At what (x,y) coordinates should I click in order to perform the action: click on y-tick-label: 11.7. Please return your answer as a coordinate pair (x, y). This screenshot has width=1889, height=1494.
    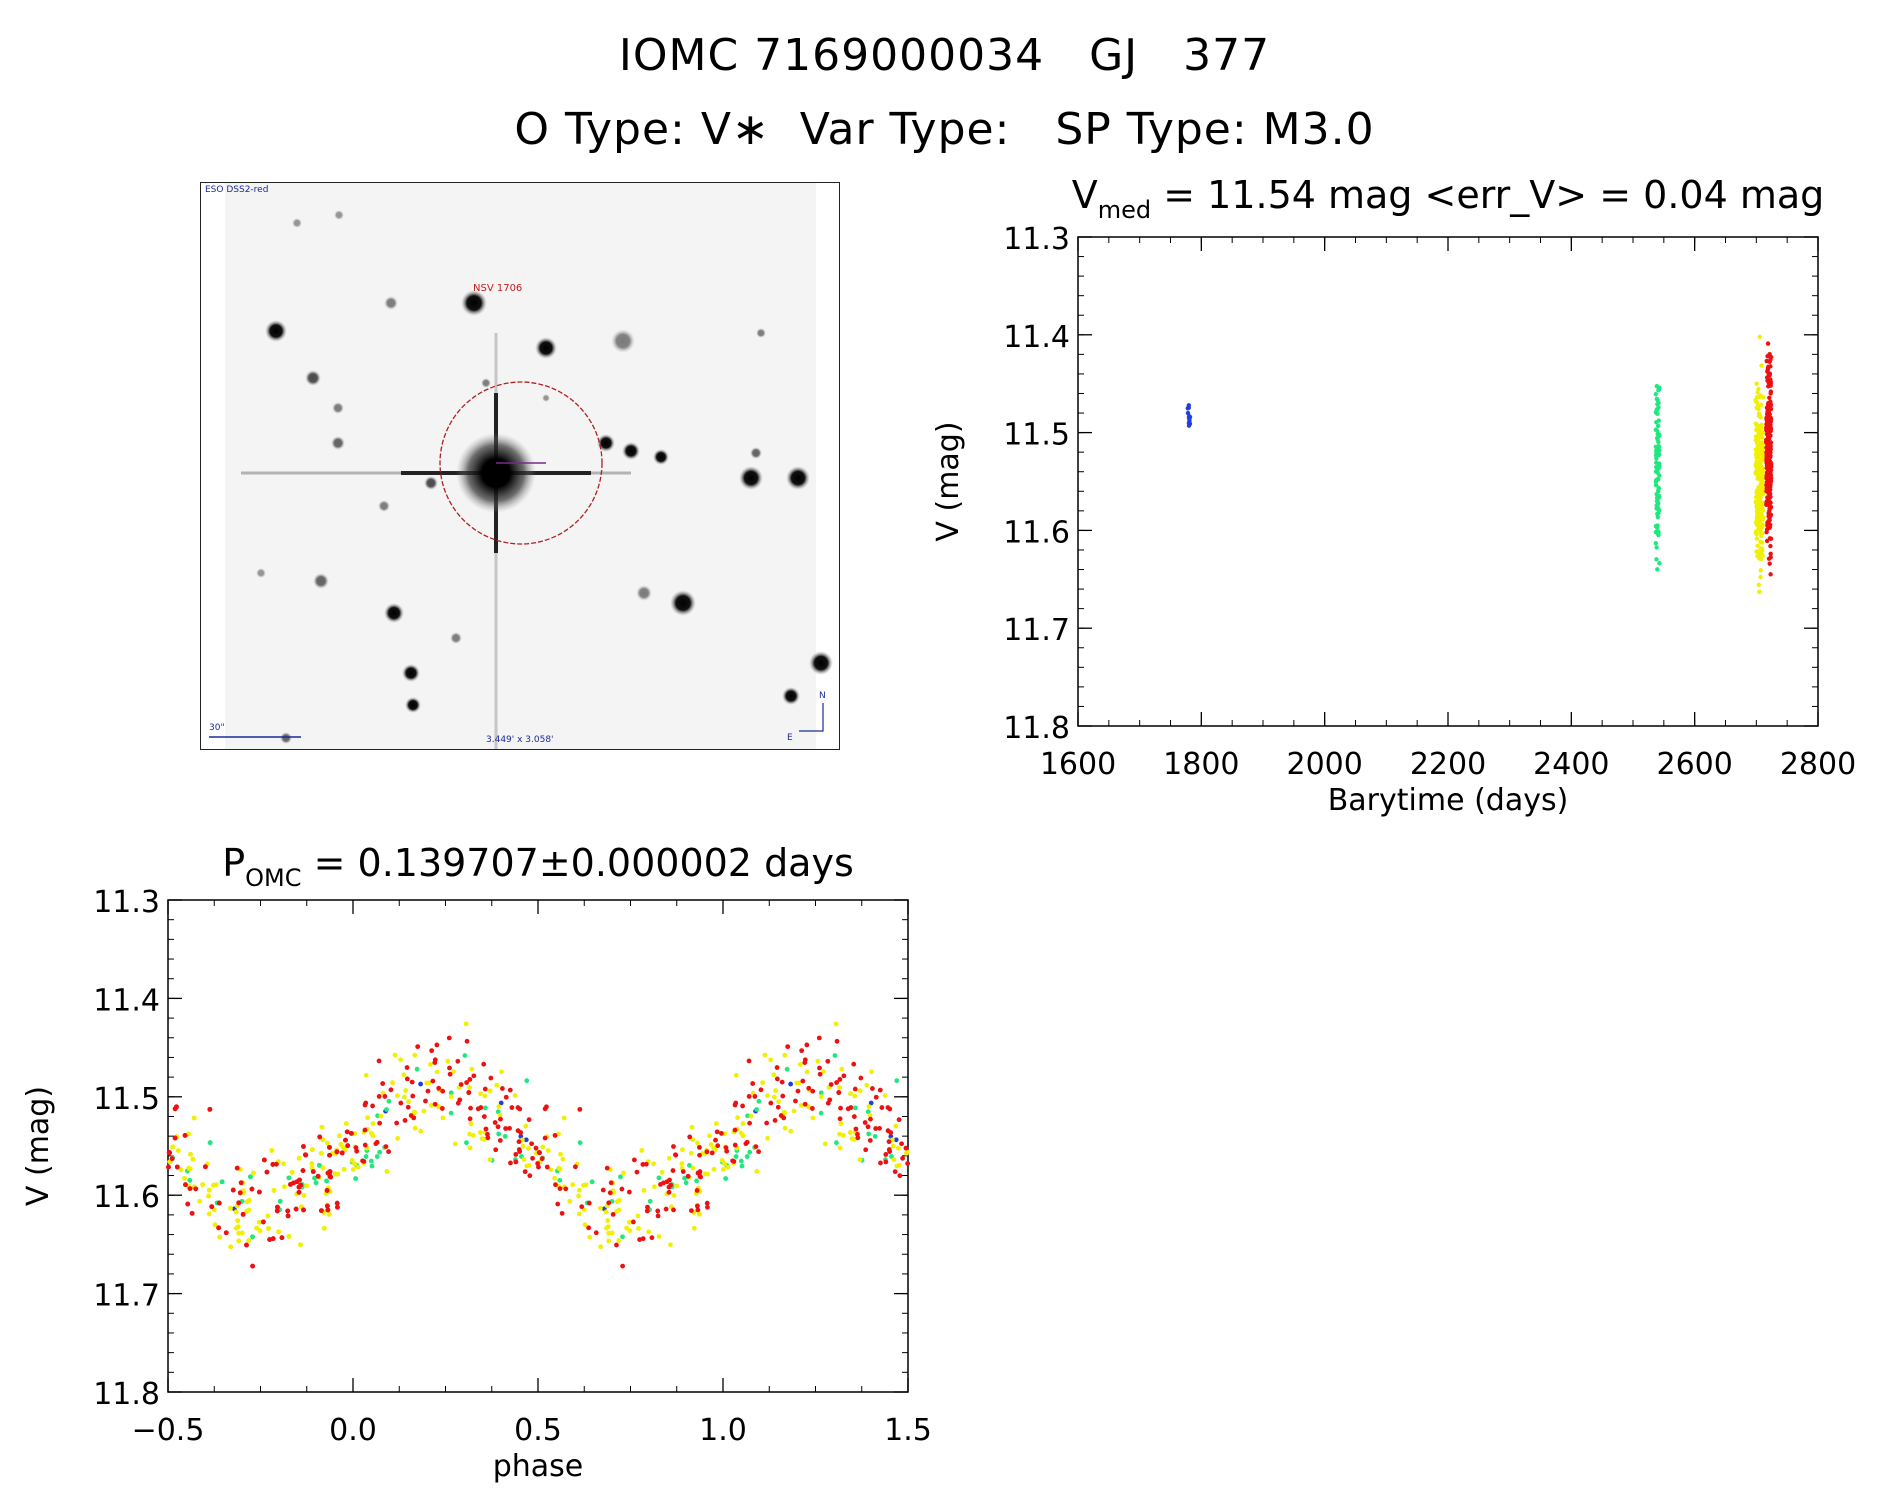
    Looking at the image, I should click on (126, 1296).